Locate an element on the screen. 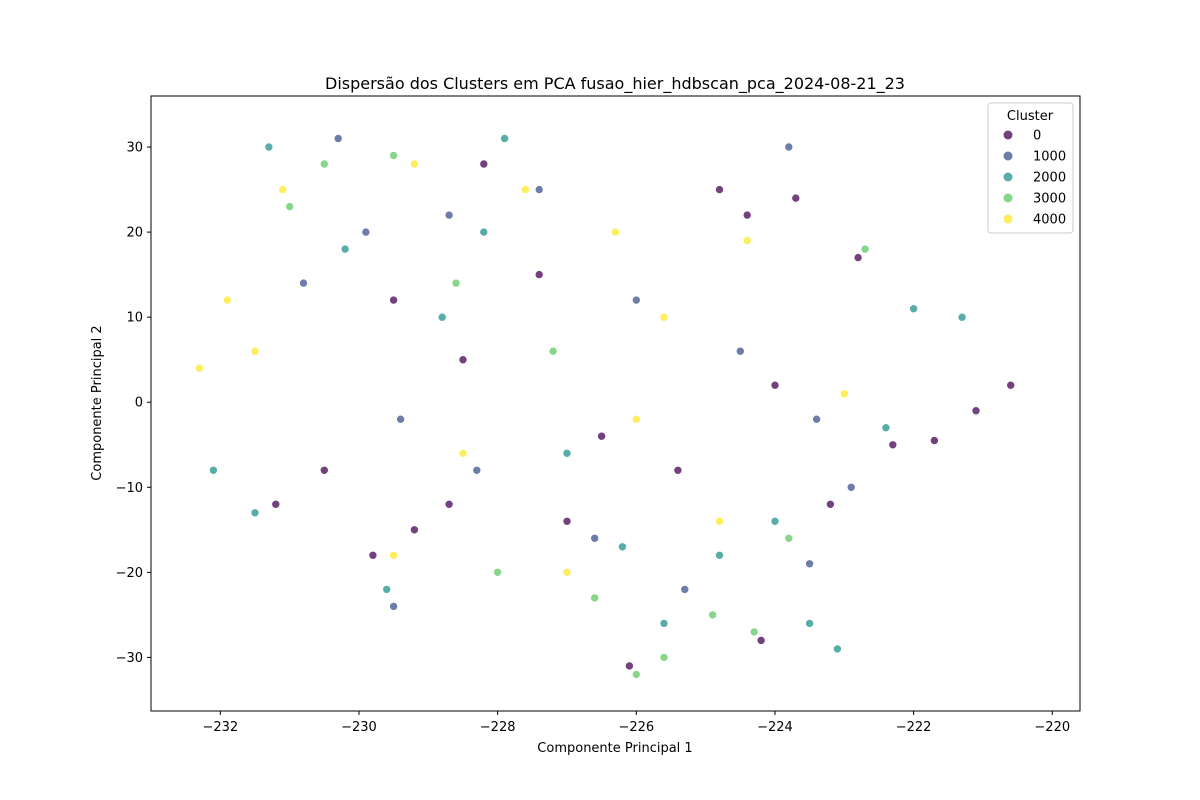 Image resolution: width=1200 pixels, height=800 pixels. y-tick-label: 0 is located at coordinates (139, 403).